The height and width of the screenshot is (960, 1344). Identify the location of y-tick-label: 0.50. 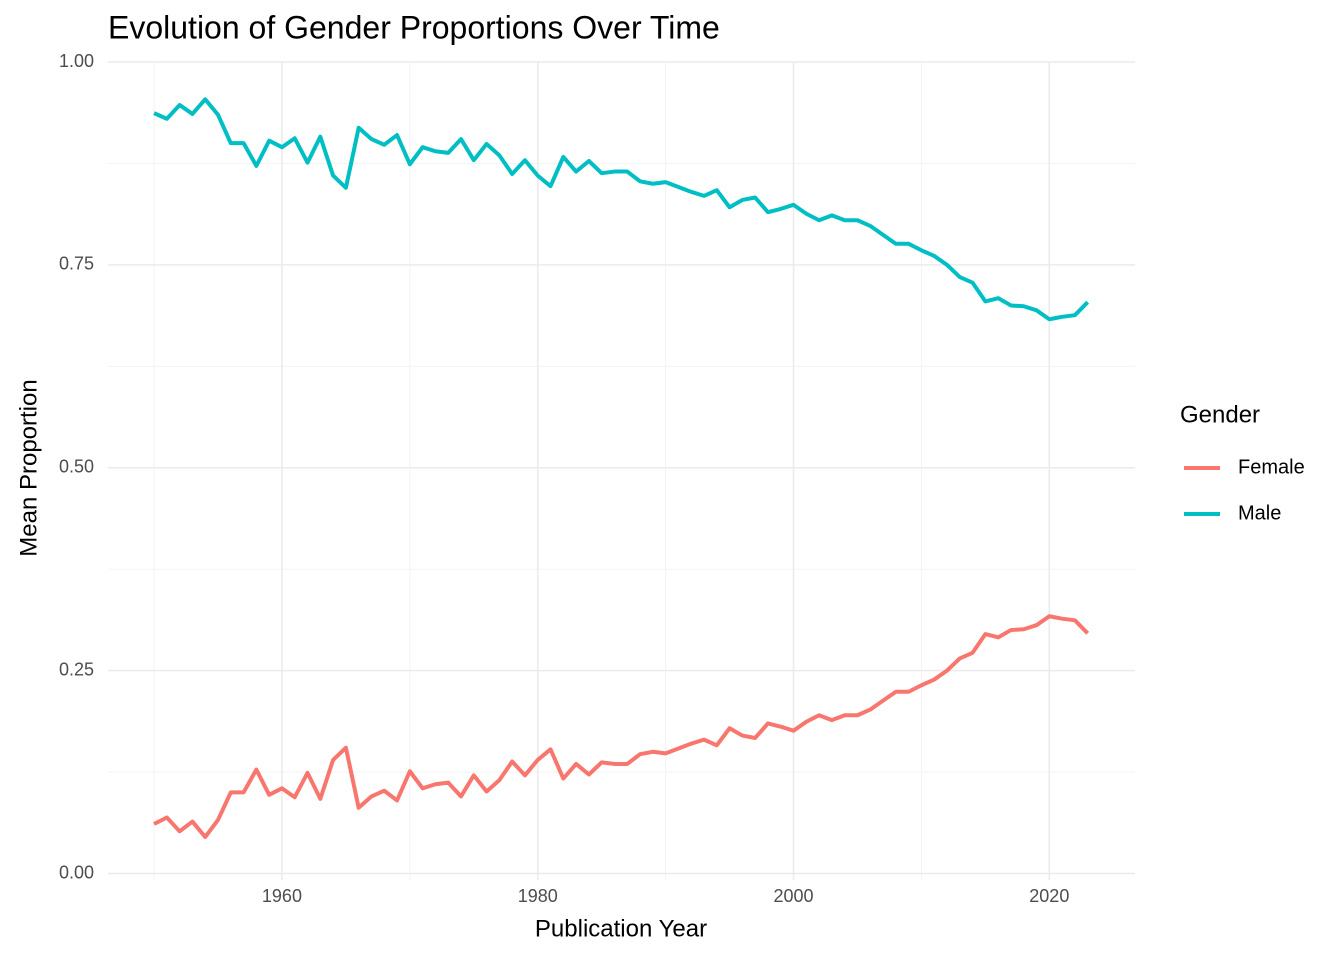
(76, 467).